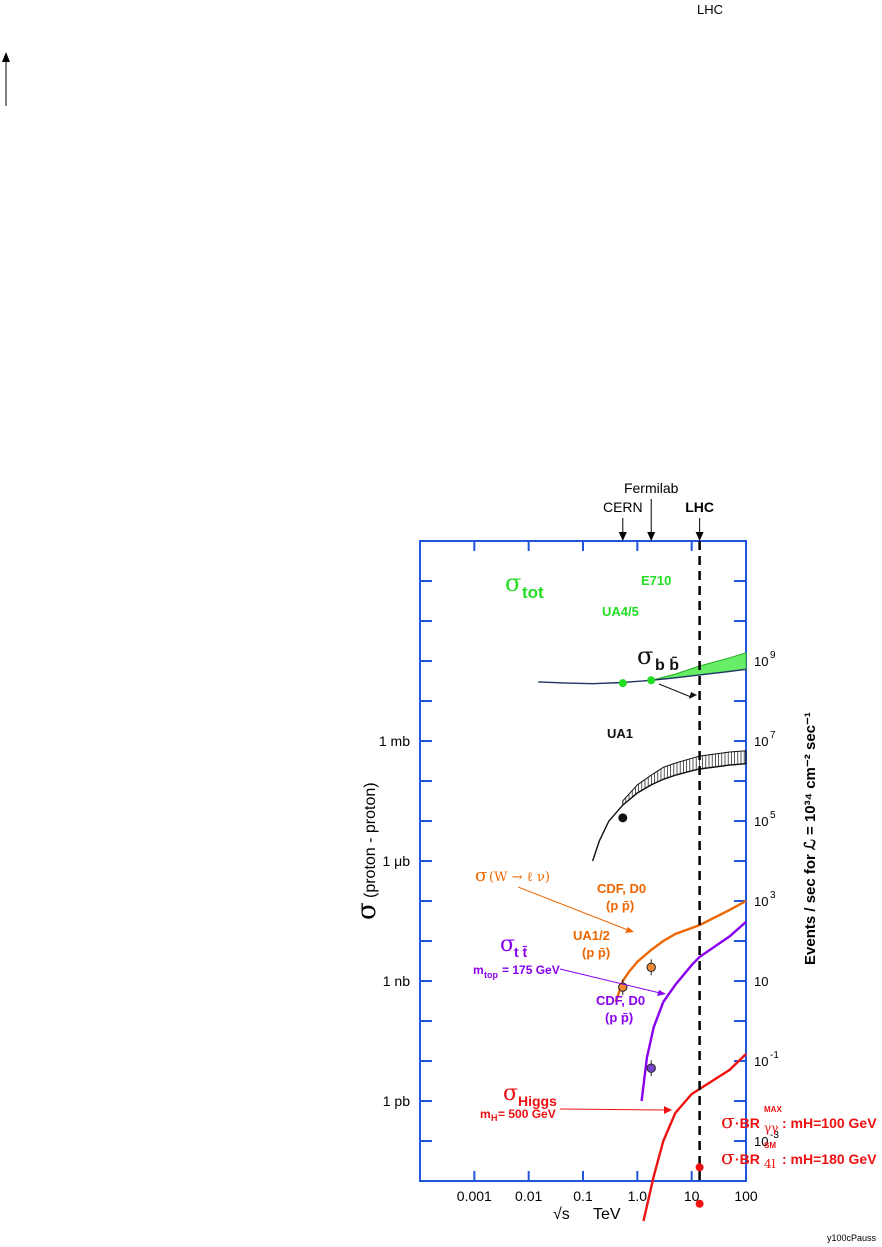  What do you see at coordinates (533, 592) in the screenshot?
I see `sigma-tot-sub: tot` at bounding box center [533, 592].